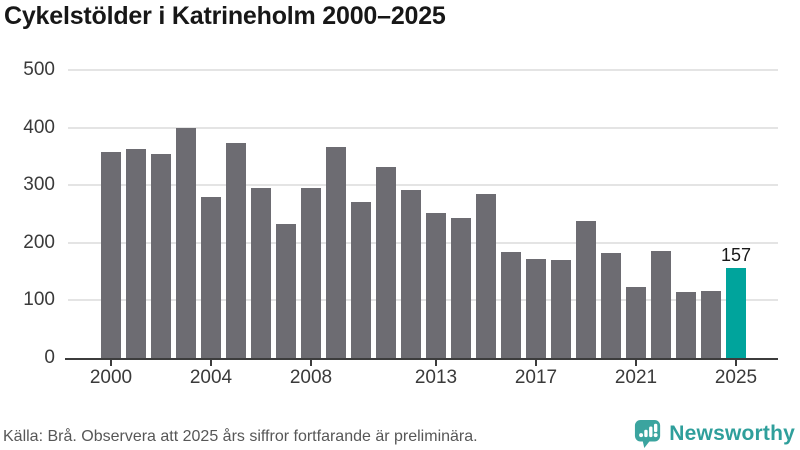 This screenshot has width=800, height=450. Describe the element at coordinates (136, 253) in the screenshot. I see `bar-2001` at that location.